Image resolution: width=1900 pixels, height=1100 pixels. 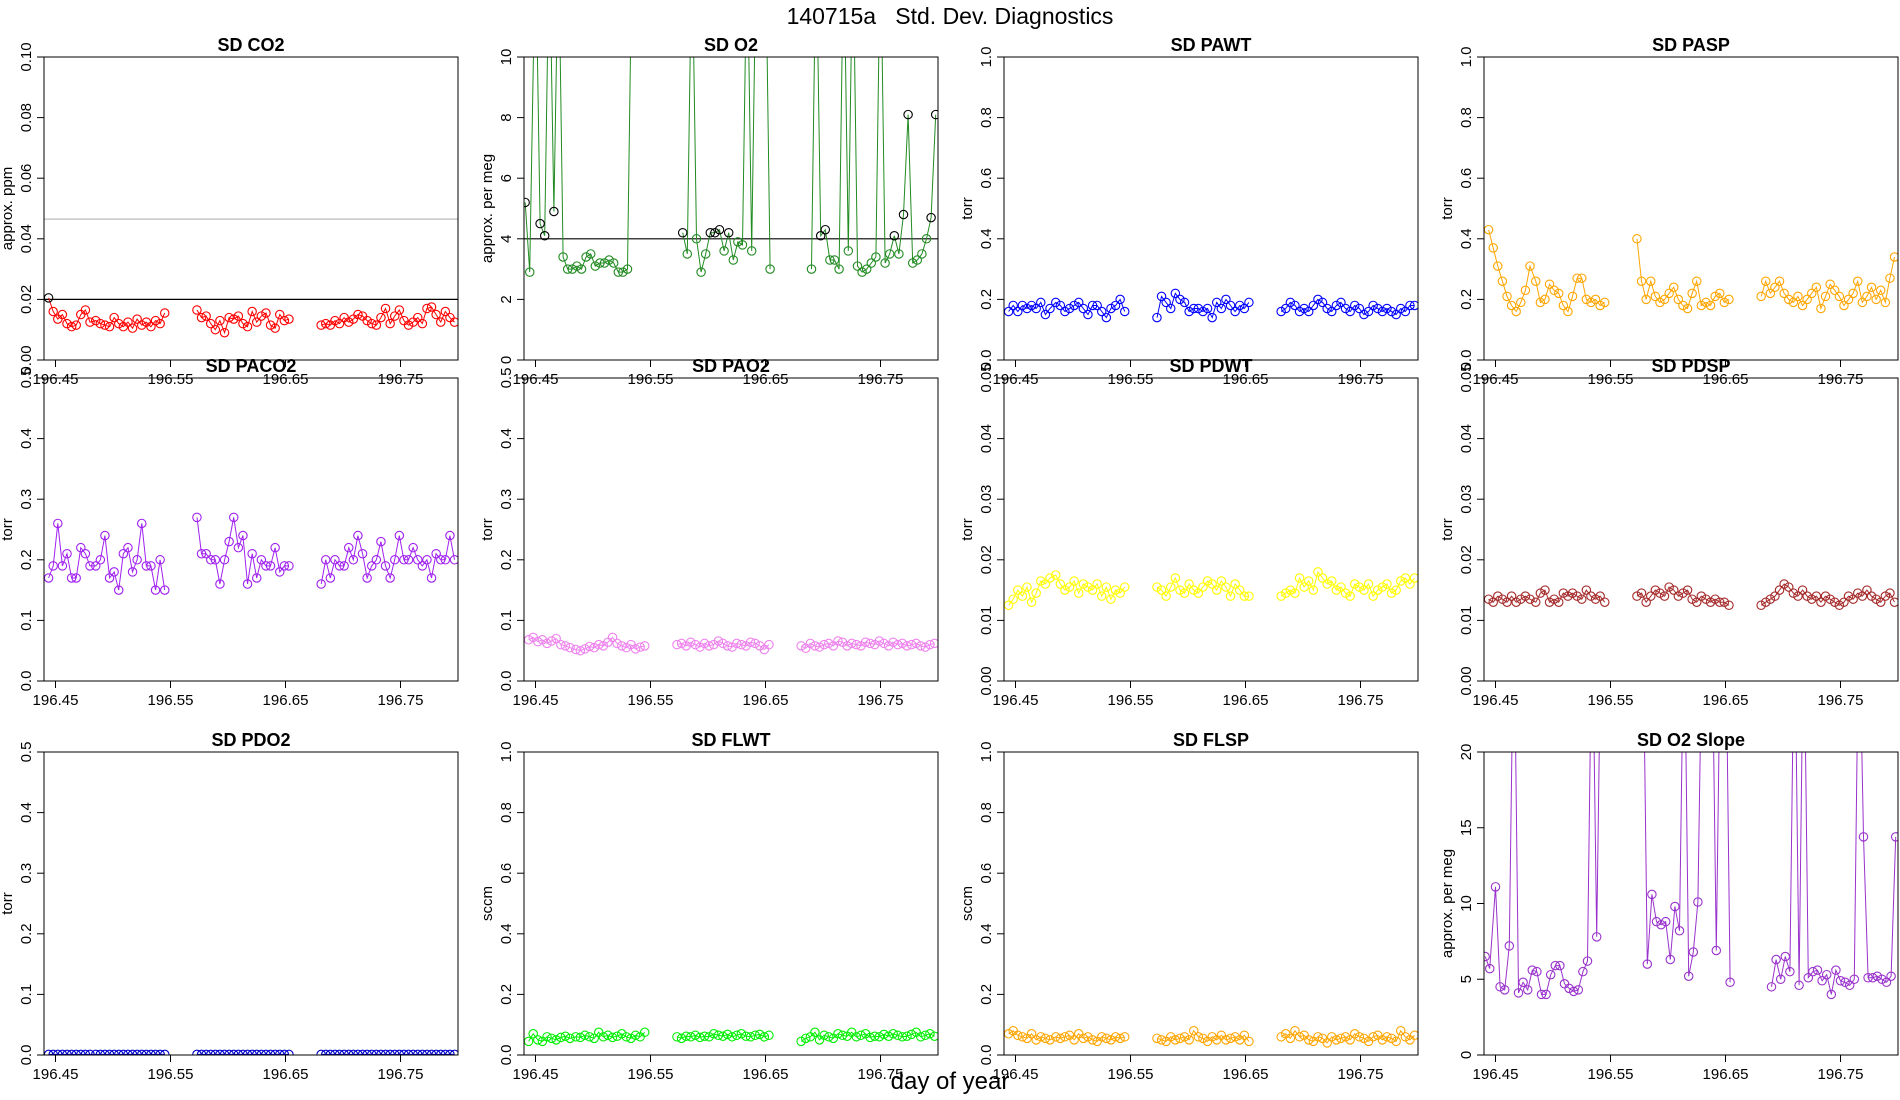 I want to click on sd-pawt-series, so click(x=1211, y=305).